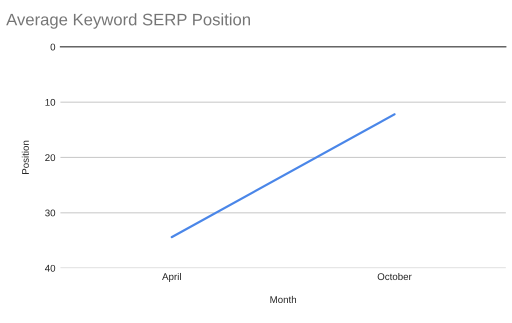 The image size is (512, 323). I want to click on y-tick-label: 20, so click(50, 158).